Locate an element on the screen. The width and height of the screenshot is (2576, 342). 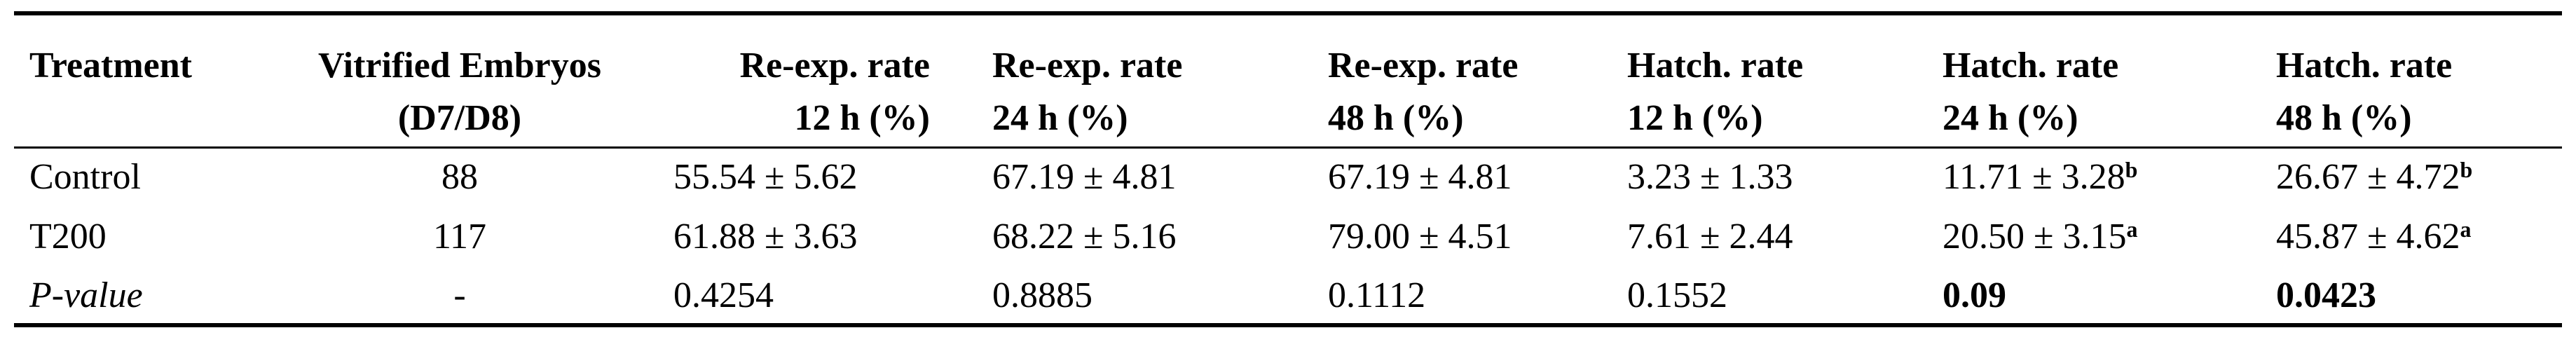
table-cell: 11.71 ± 3.28b is located at coordinates (2040, 177).